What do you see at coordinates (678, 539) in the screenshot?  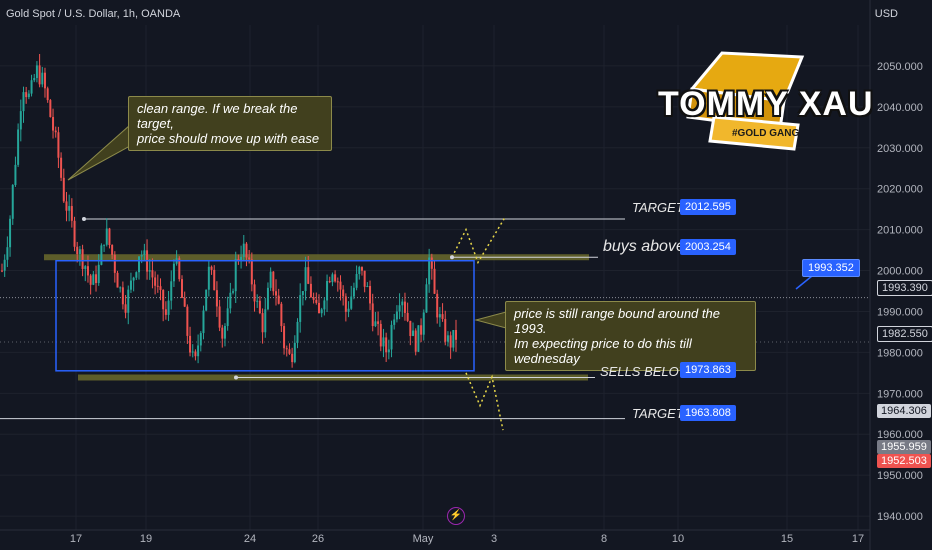 I see `x-tick-label: 10` at bounding box center [678, 539].